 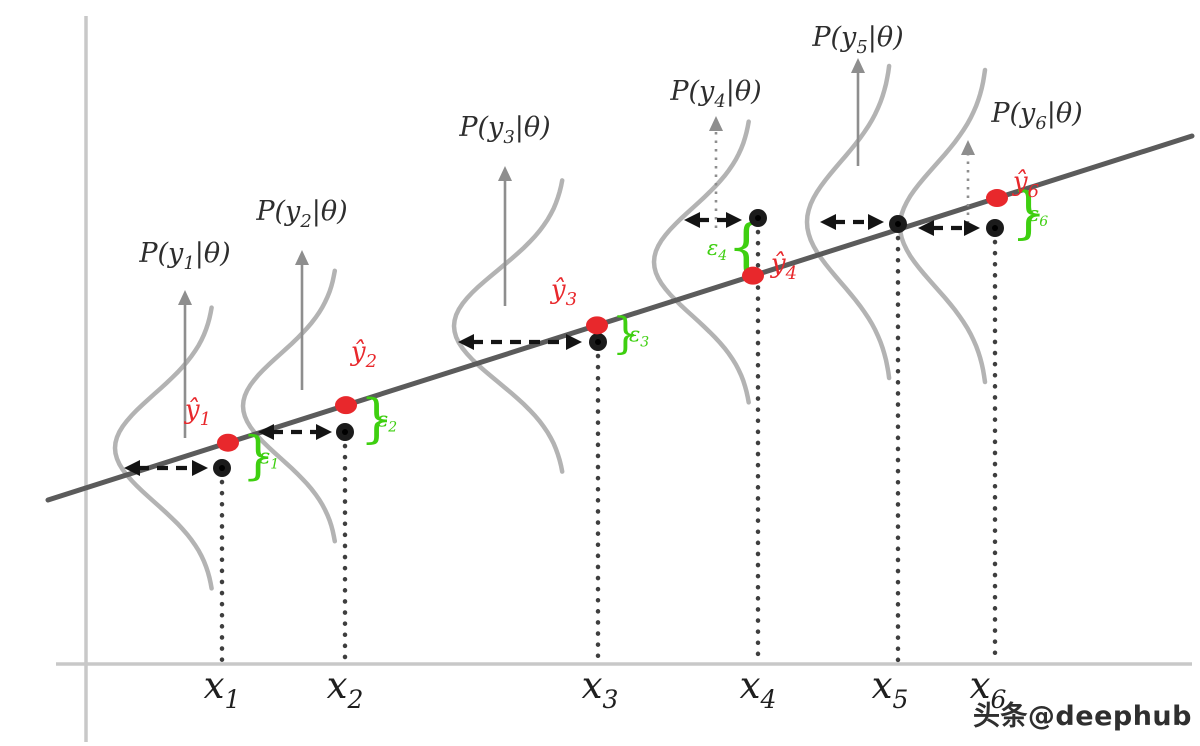 What do you see at coordinates (563, 292) in the screenshot?
I see `pred-label-3: ŷ3` at bounding box center [563, 292].